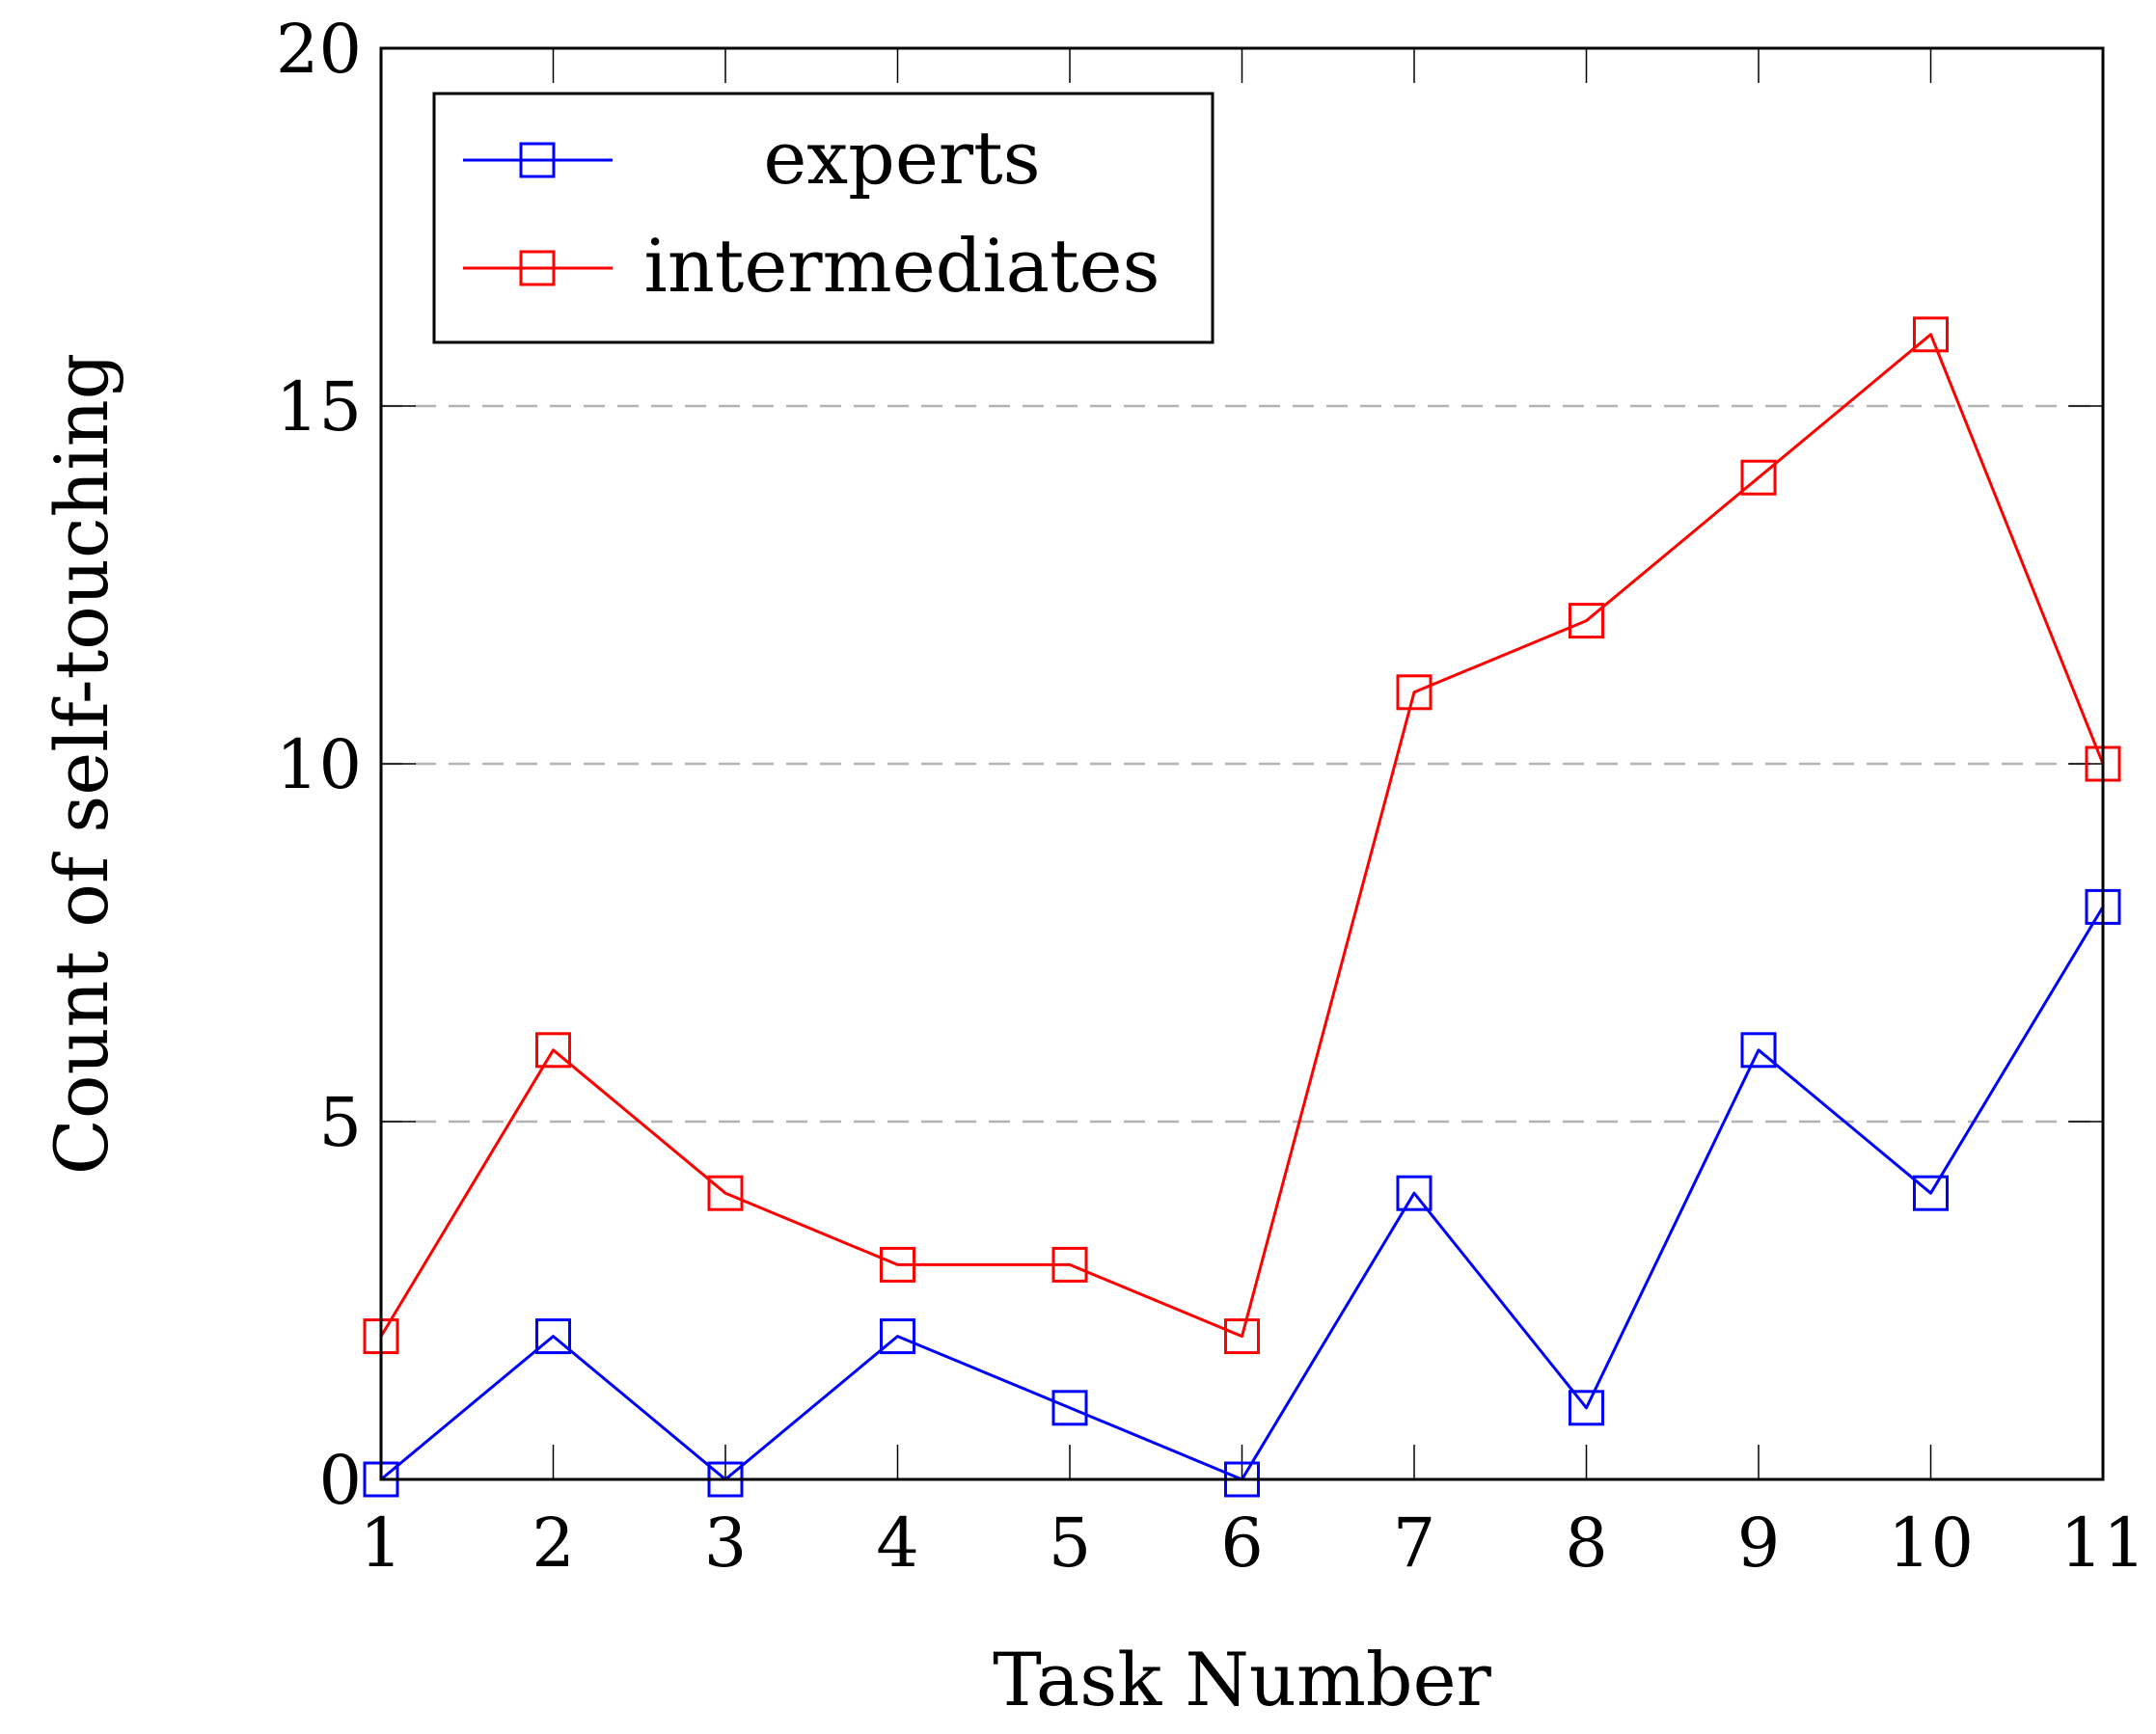 The image size is (2156, 1734). I want to click on y-tick-label-15: 15, so click(319, 407).